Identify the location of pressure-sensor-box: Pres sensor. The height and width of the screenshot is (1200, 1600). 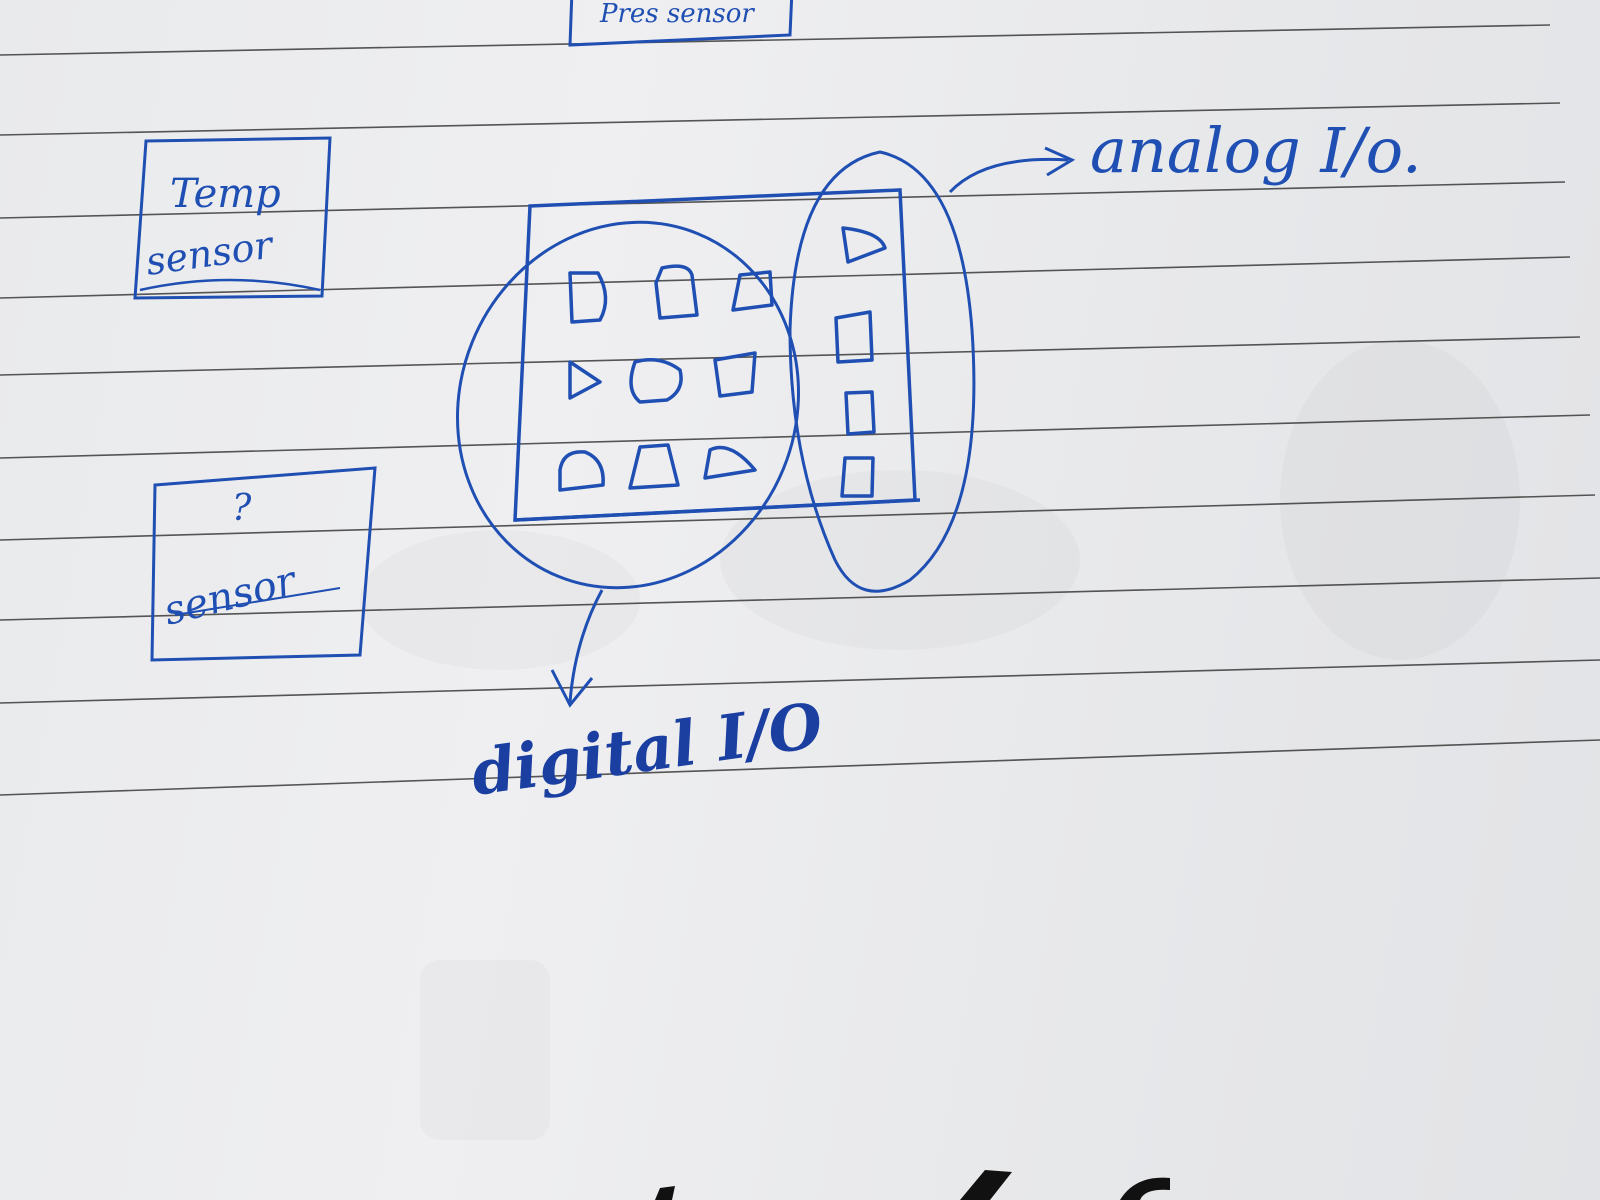
(681, 23).